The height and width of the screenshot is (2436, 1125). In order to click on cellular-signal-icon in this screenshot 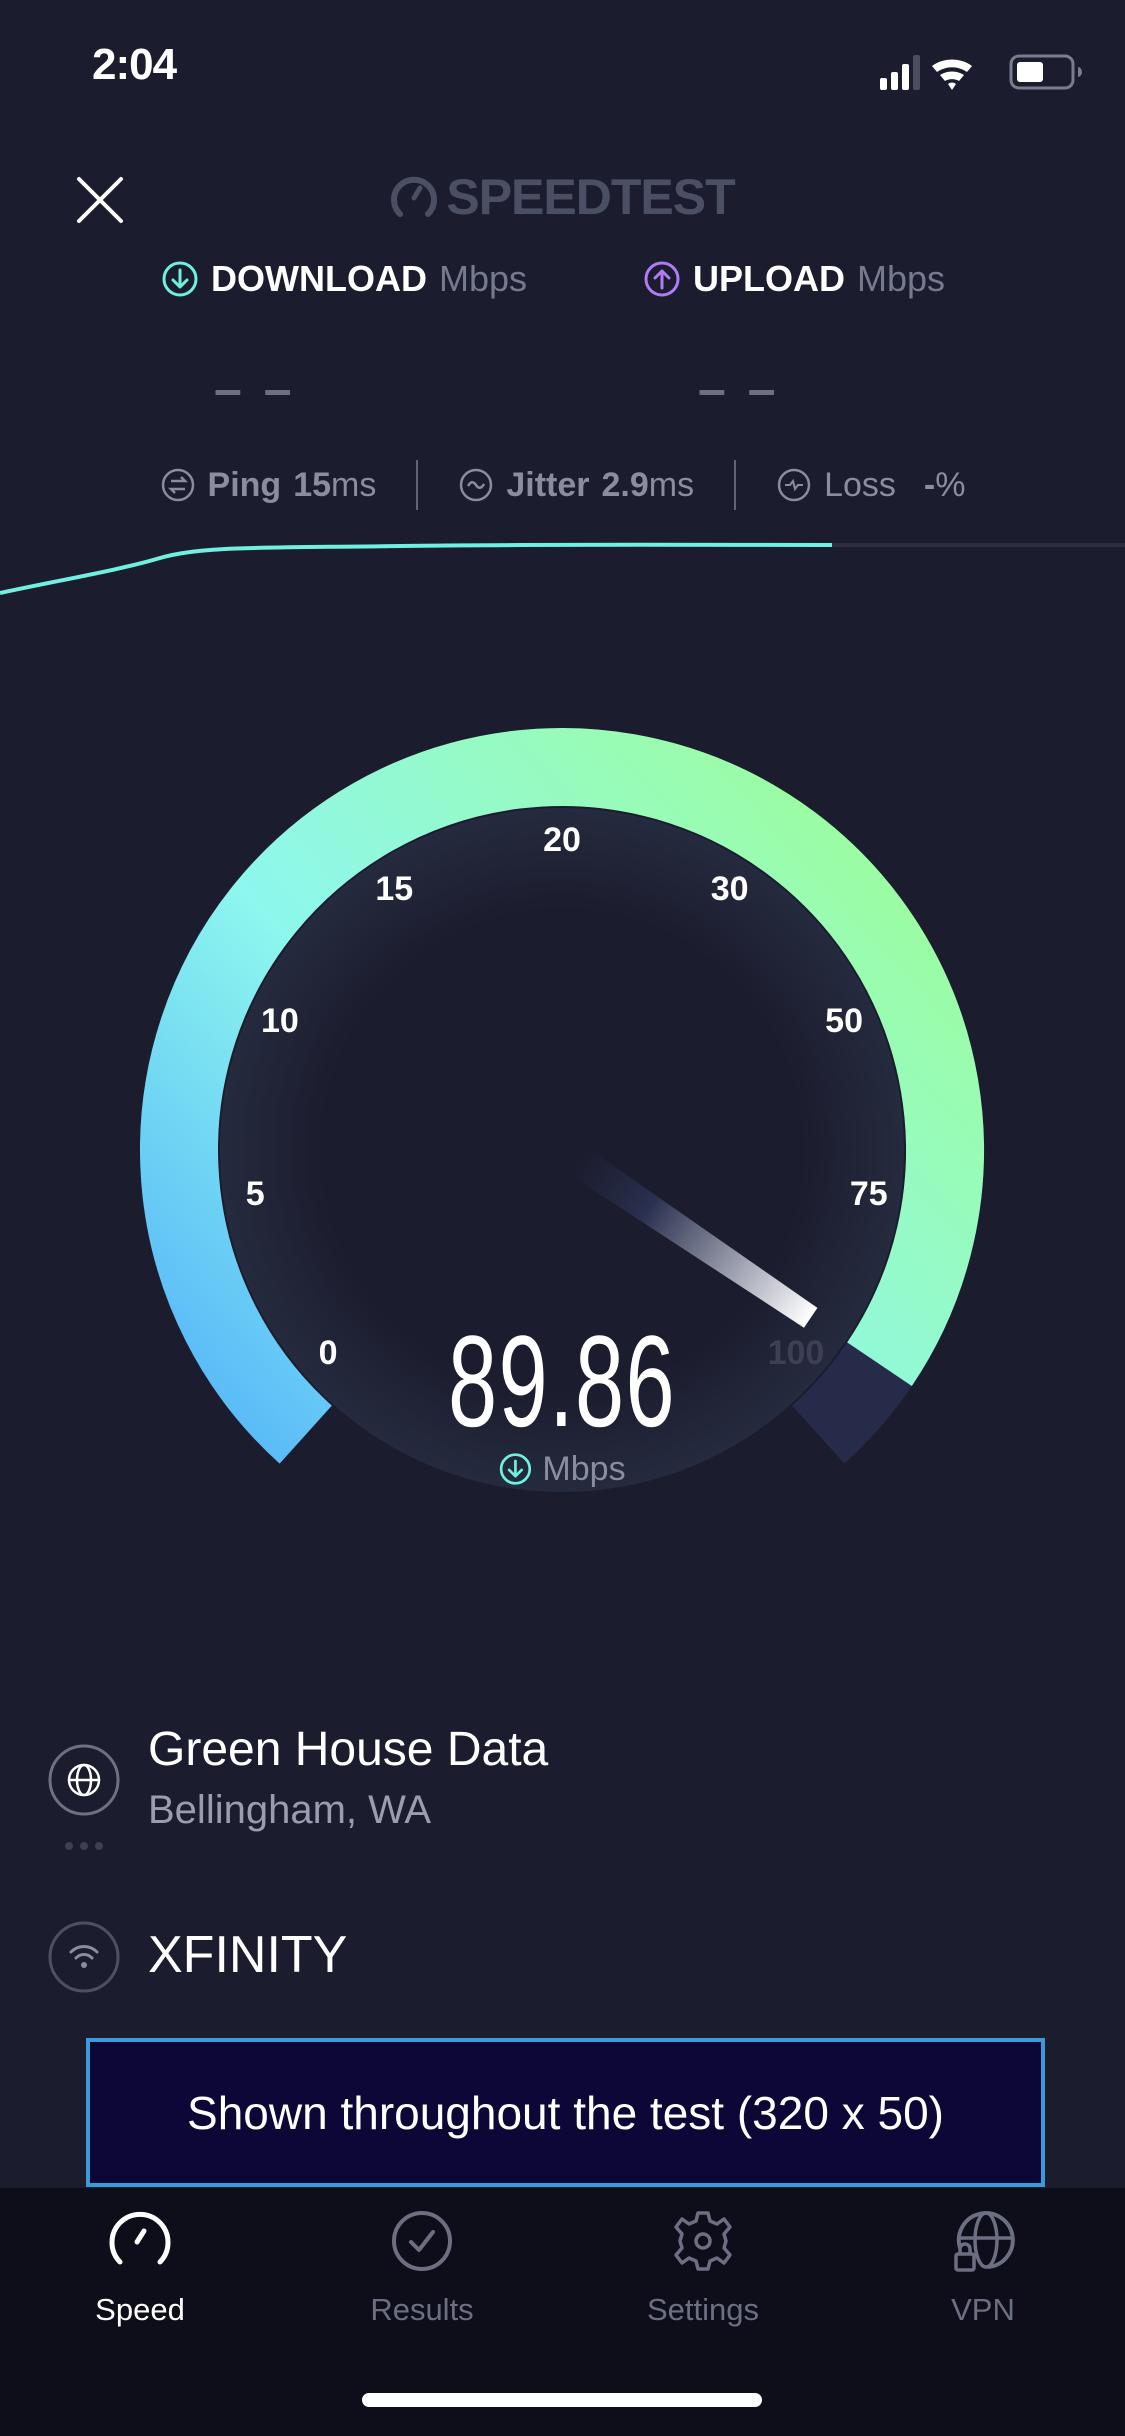, I will do `click(900, 72)`.